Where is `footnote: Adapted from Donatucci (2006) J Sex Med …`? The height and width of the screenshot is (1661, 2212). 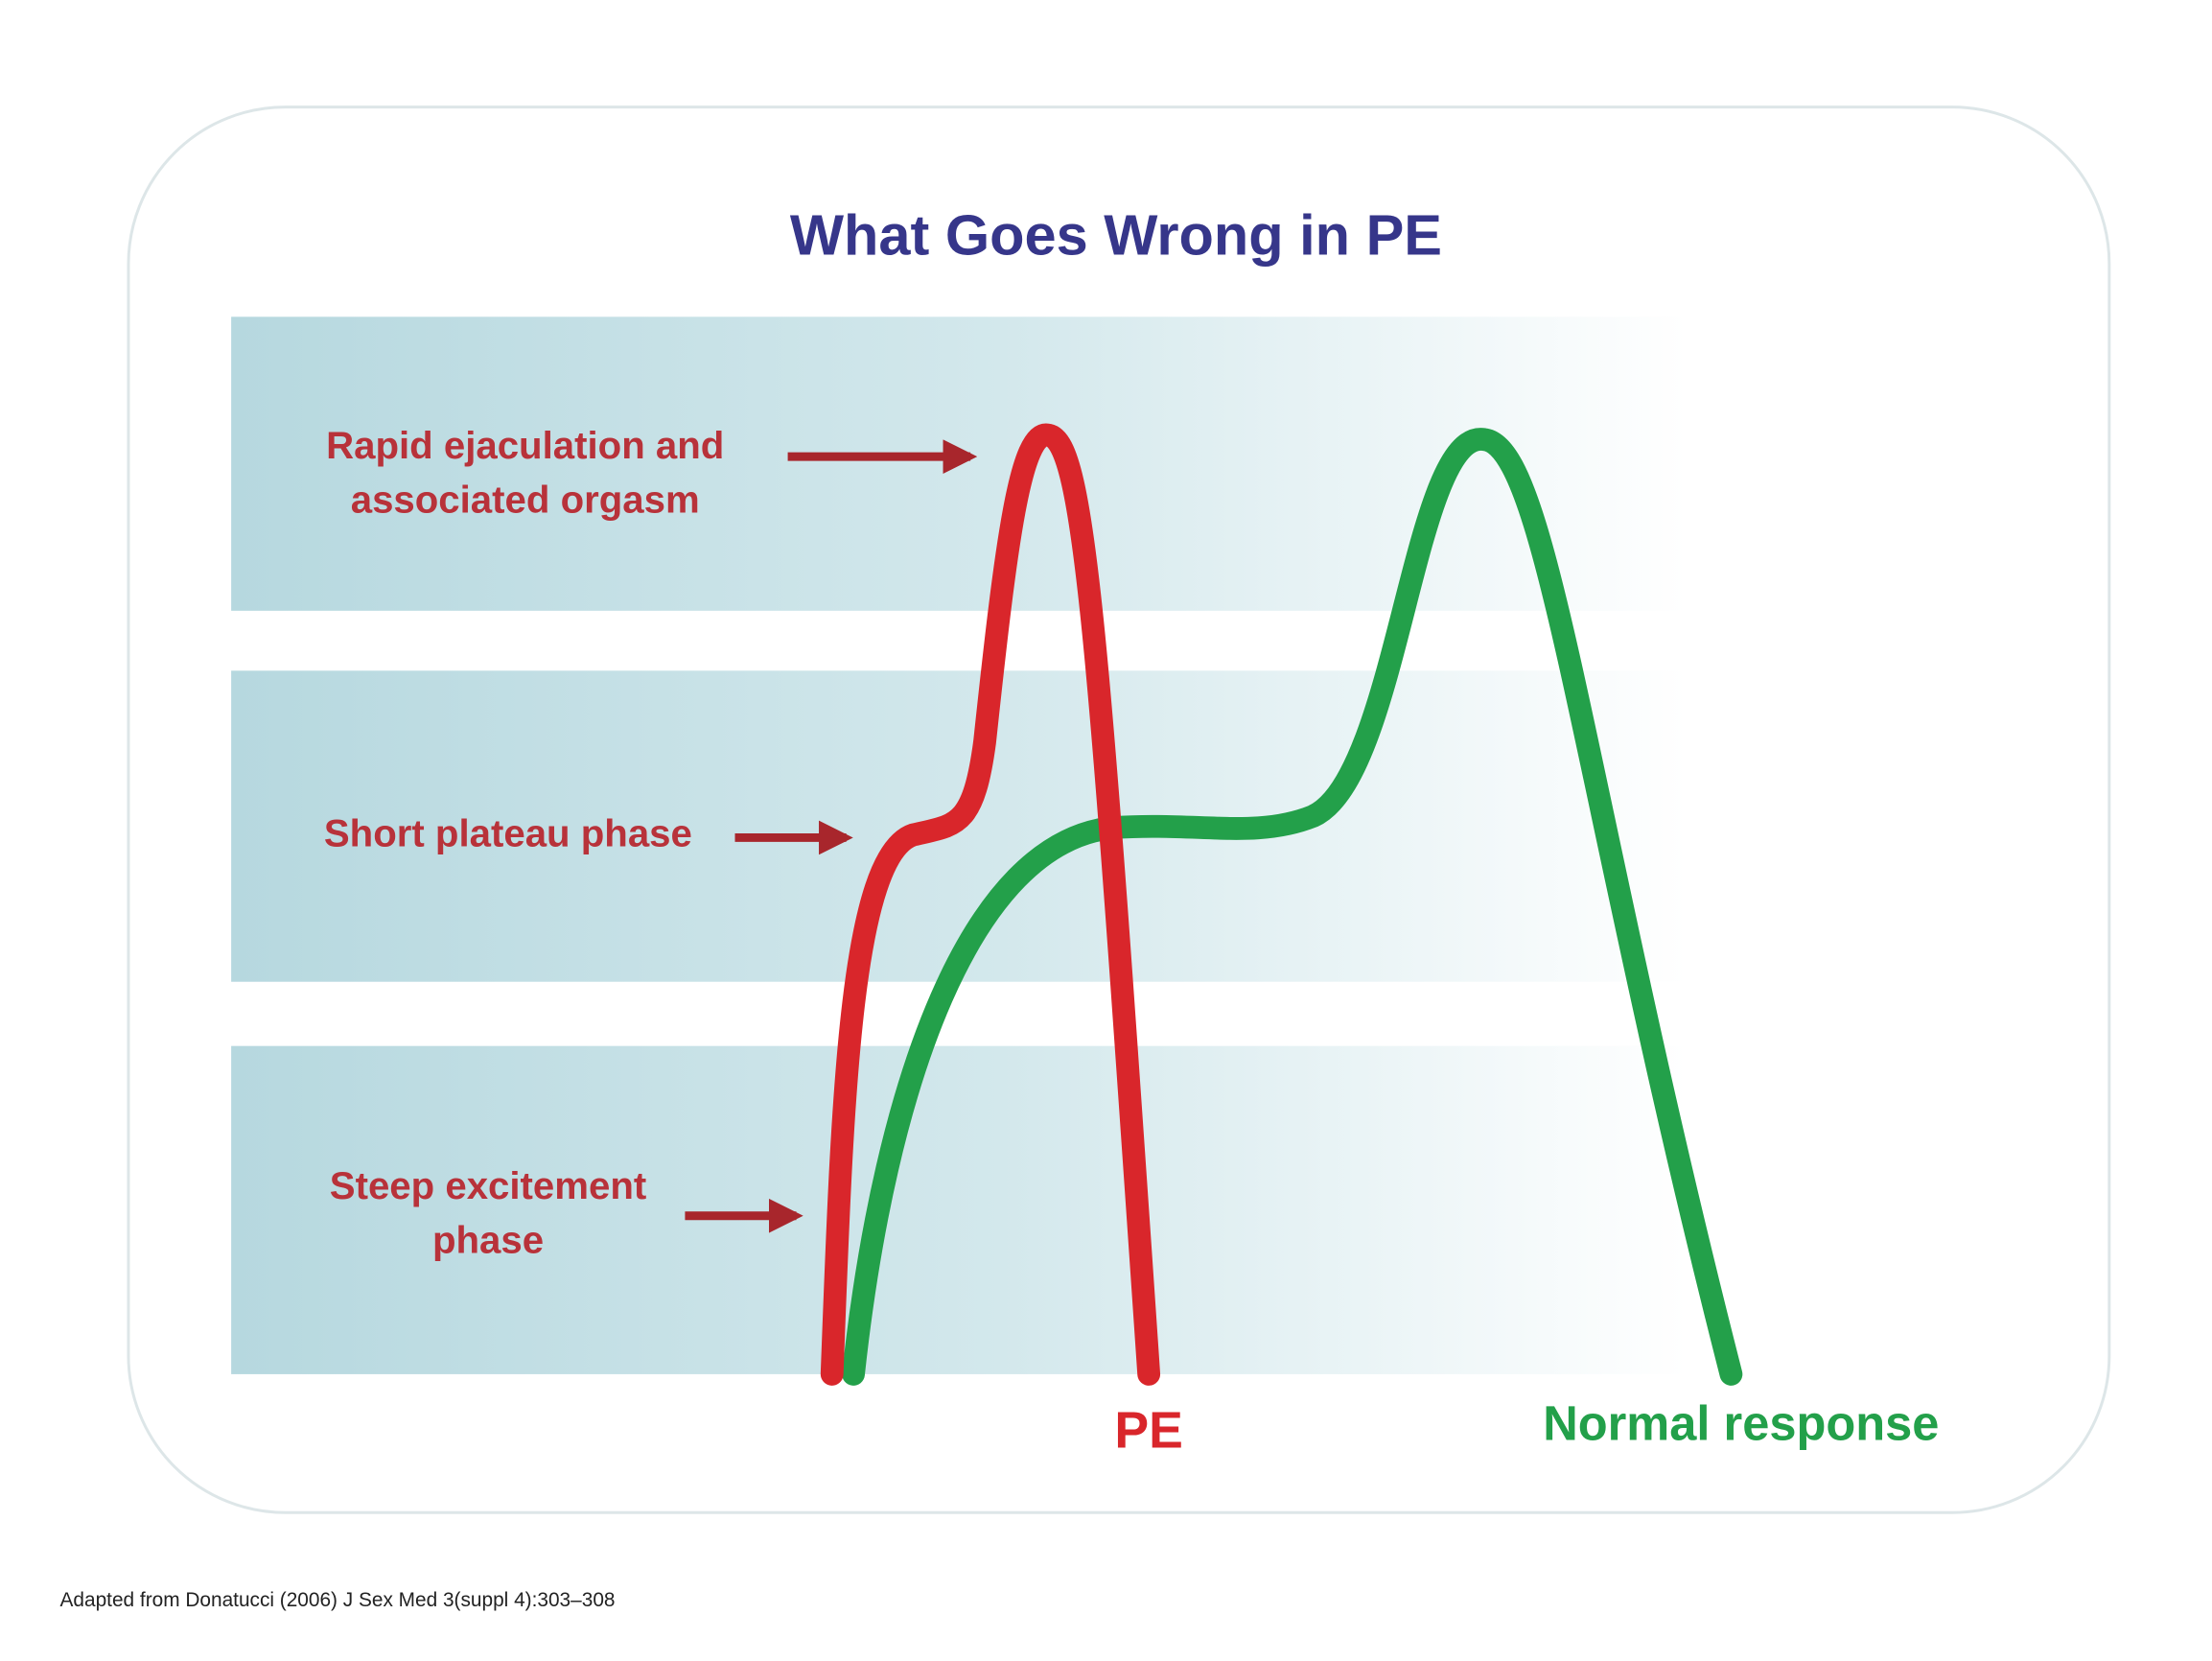 footnote: Adapted from Donatucci (2006) J Sex Med … is located at coordinates (338, 1600).